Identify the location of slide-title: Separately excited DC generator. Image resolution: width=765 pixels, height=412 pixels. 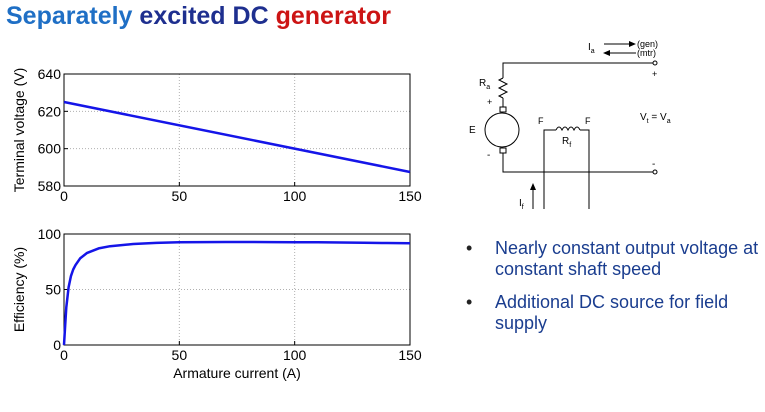
(198, 16).